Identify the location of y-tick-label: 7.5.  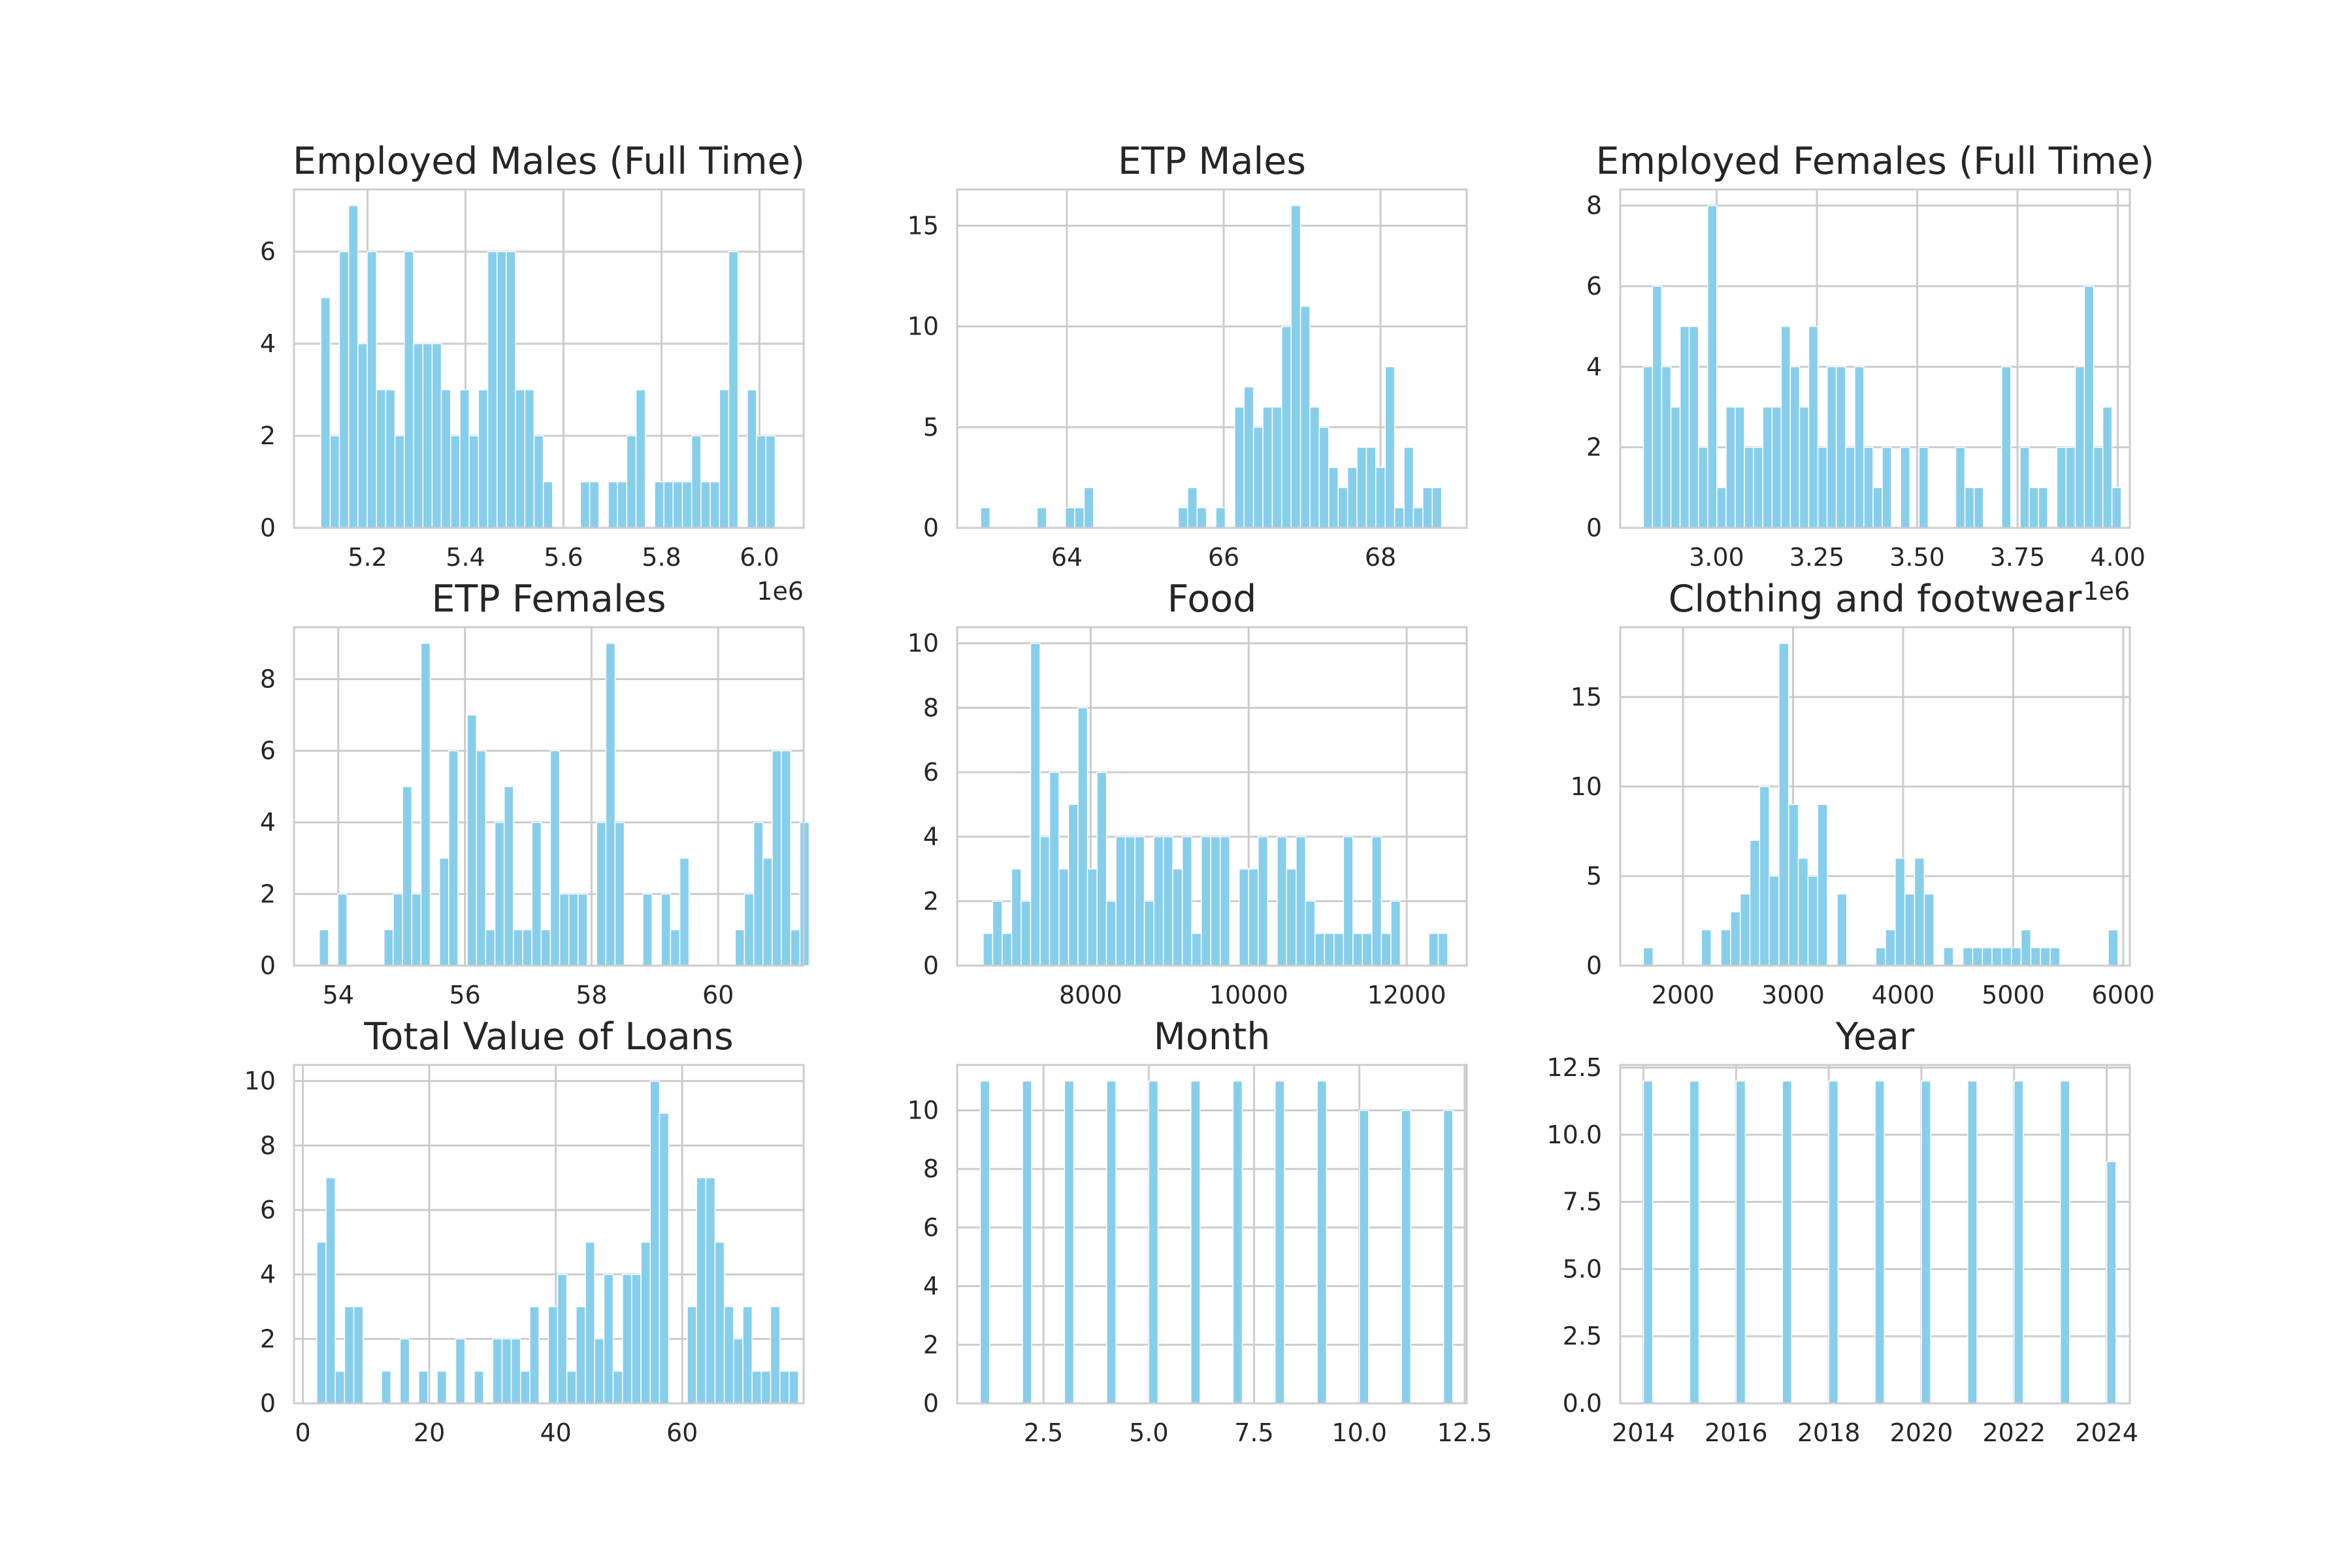
(1582, 1202).